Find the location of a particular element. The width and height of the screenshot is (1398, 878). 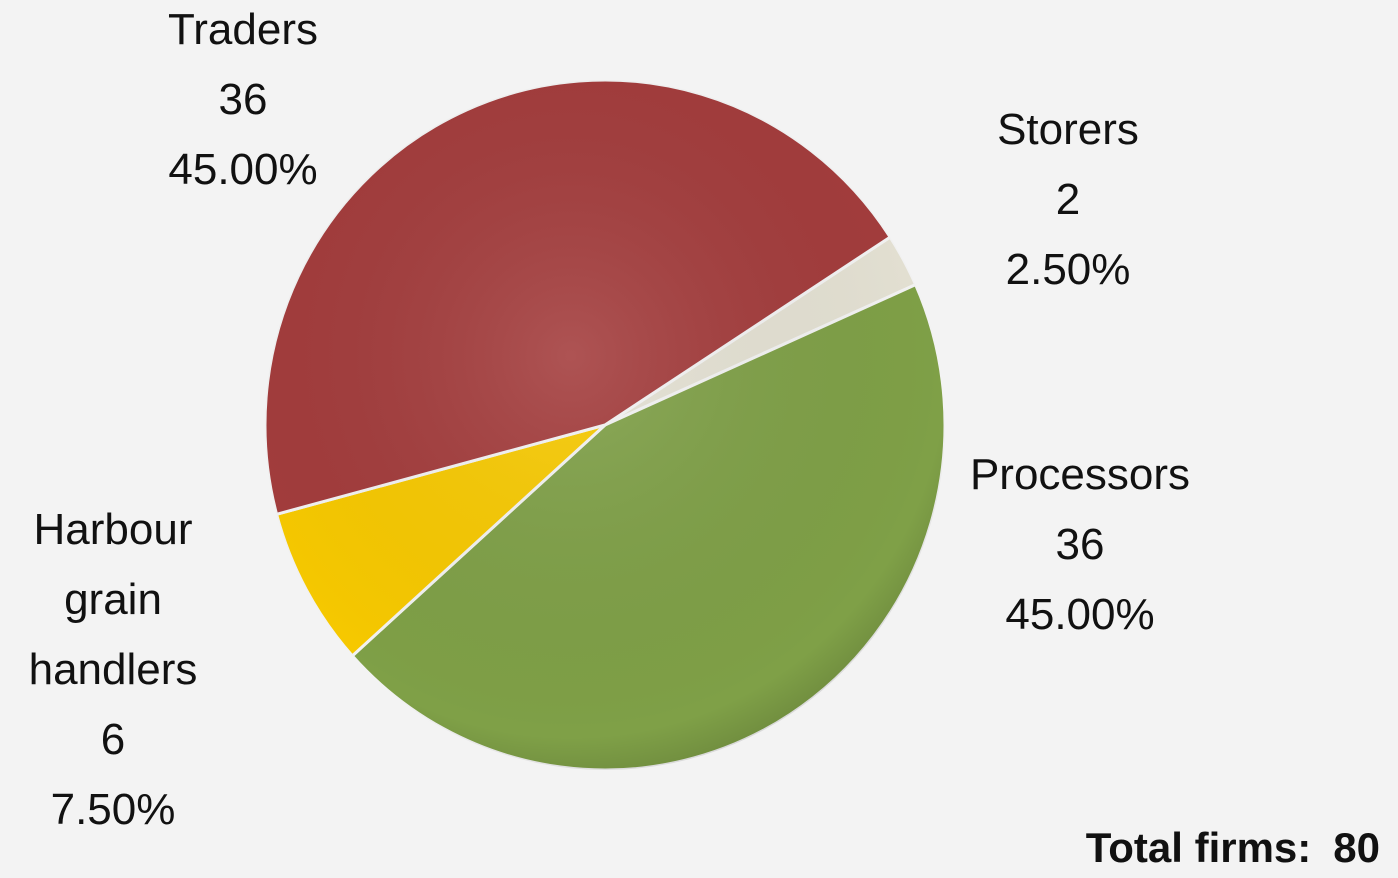

total-label: Total firms: is located at coordinates (1198, 847).